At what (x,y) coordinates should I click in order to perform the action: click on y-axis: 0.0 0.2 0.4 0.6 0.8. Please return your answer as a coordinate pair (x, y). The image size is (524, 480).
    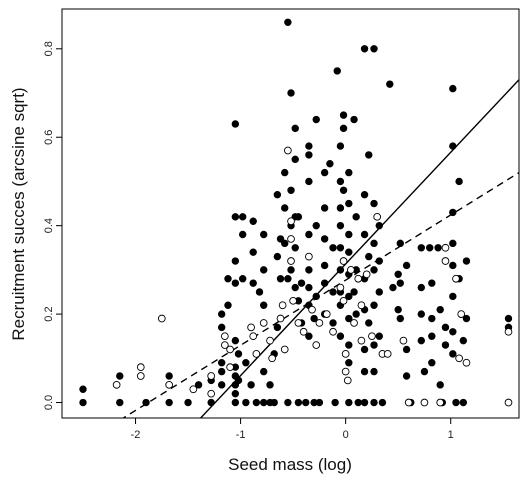
    Looking at the image, I should click on (52, 225).